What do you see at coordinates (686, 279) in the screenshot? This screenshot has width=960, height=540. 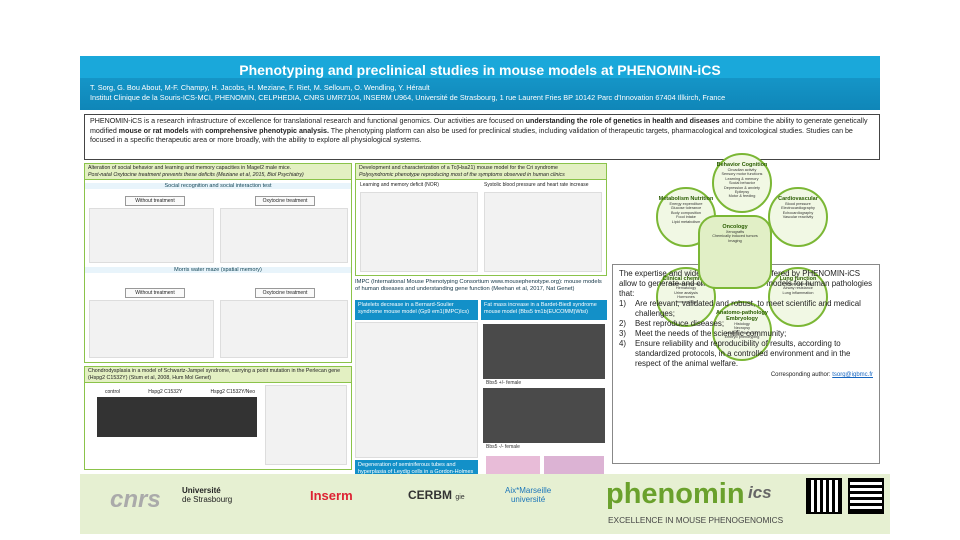 I see `domain-title: Clinical chemistry` at bounding box center [686, 279].